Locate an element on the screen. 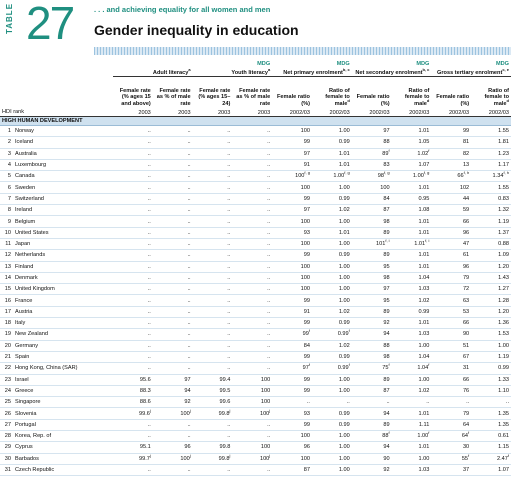 The height and width of the screenshot is (485, 511). footnote-mark: a is located at coordinates (189, 70).